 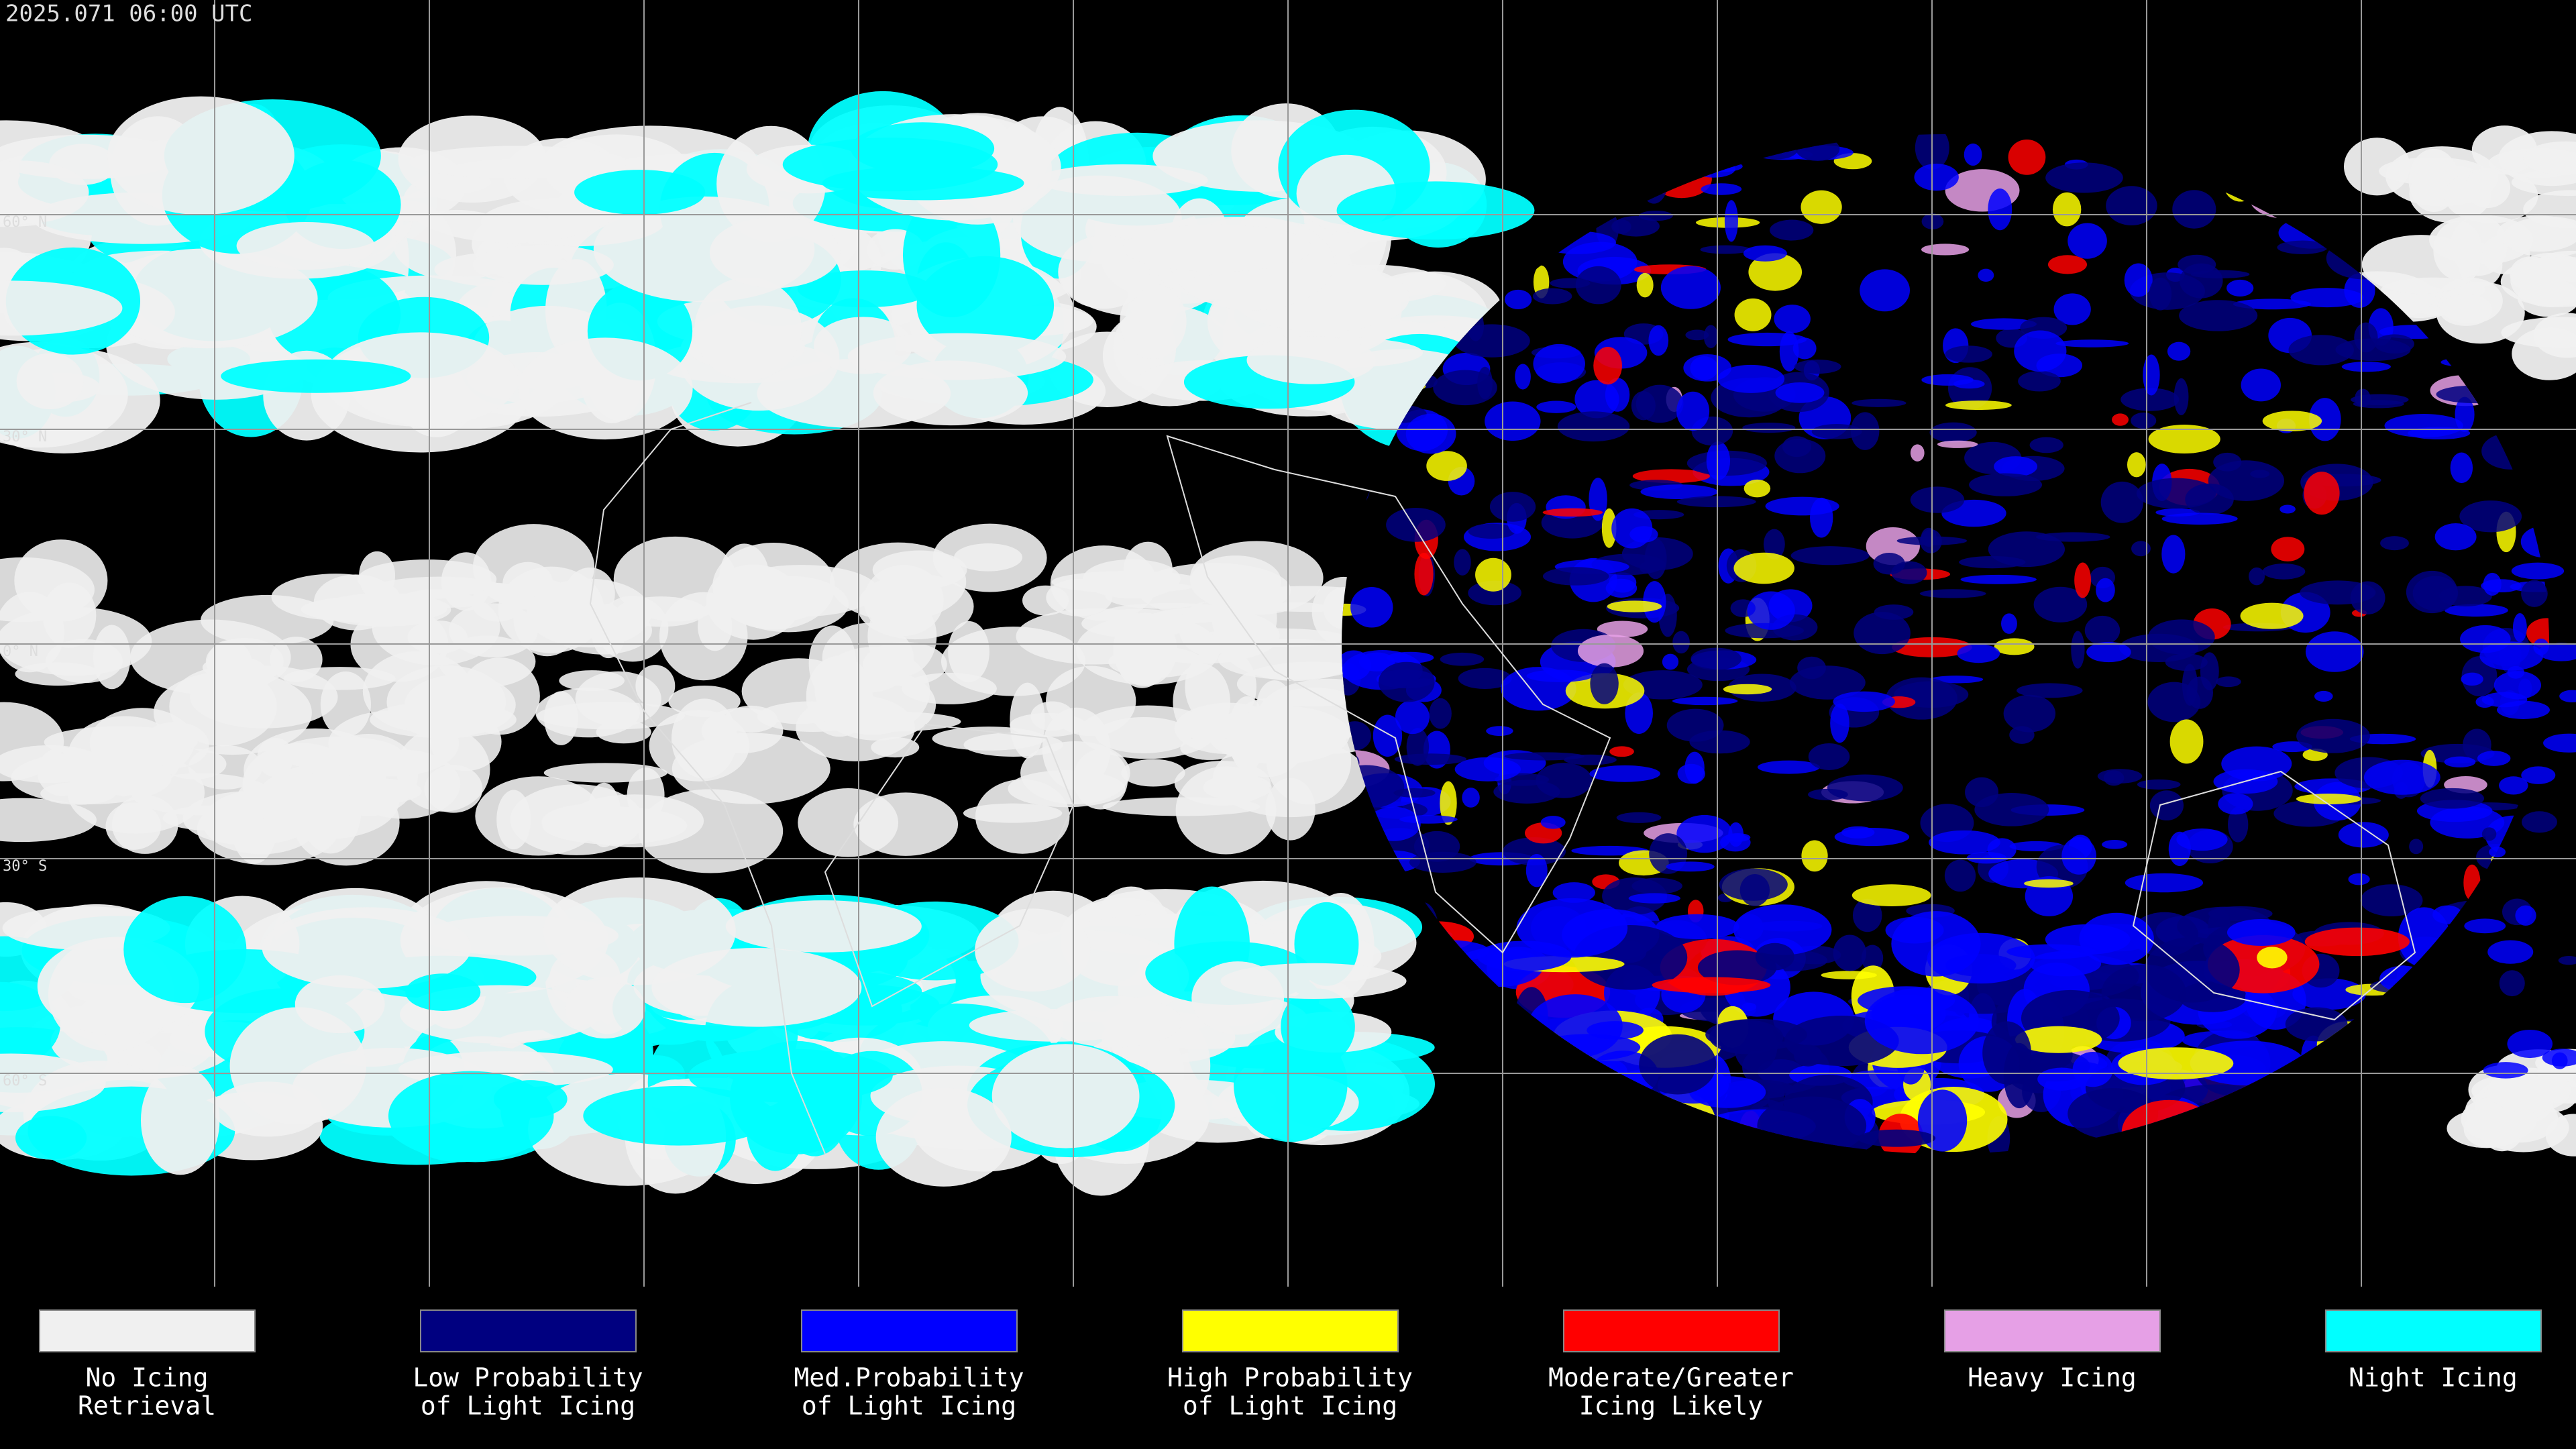 What do you see at coordinates (2052, 1378) in the screenshot?
I see `legend-label: Heavy Icing` at bounding box center [2052, 1378].